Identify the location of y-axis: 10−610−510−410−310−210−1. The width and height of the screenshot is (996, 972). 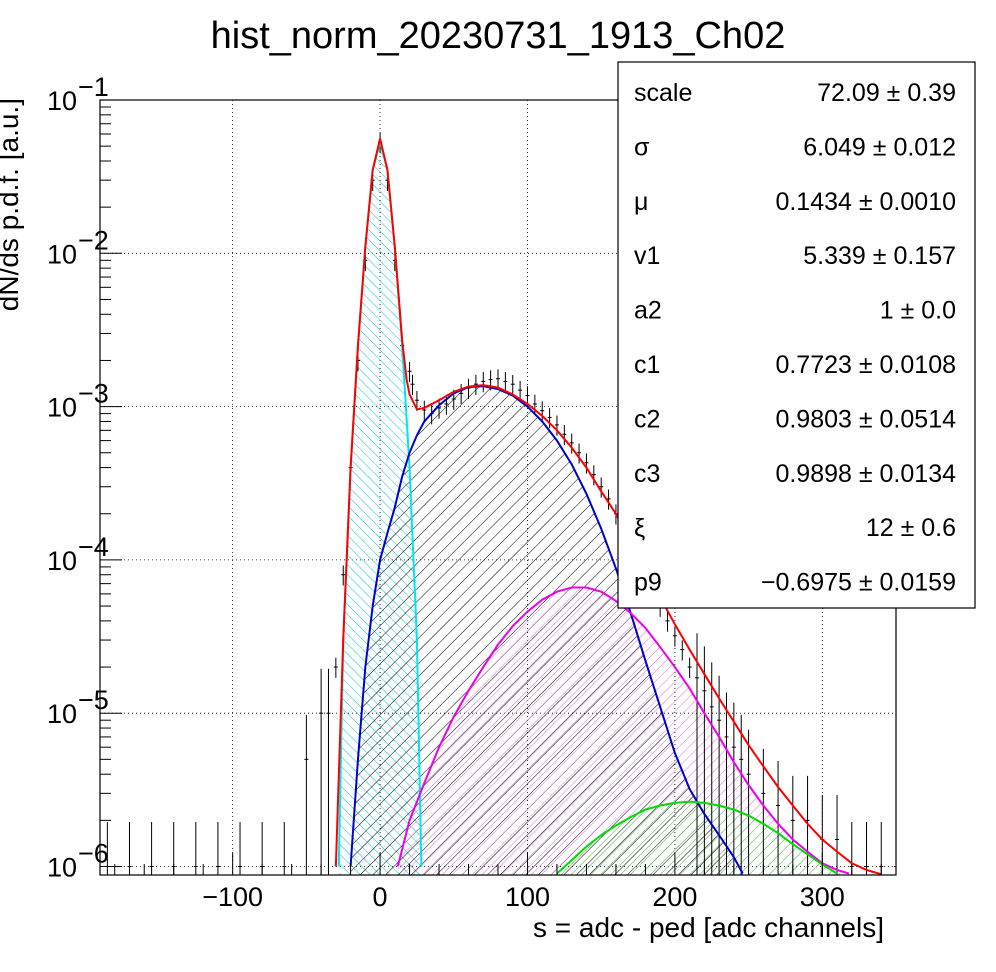
(84, 477).